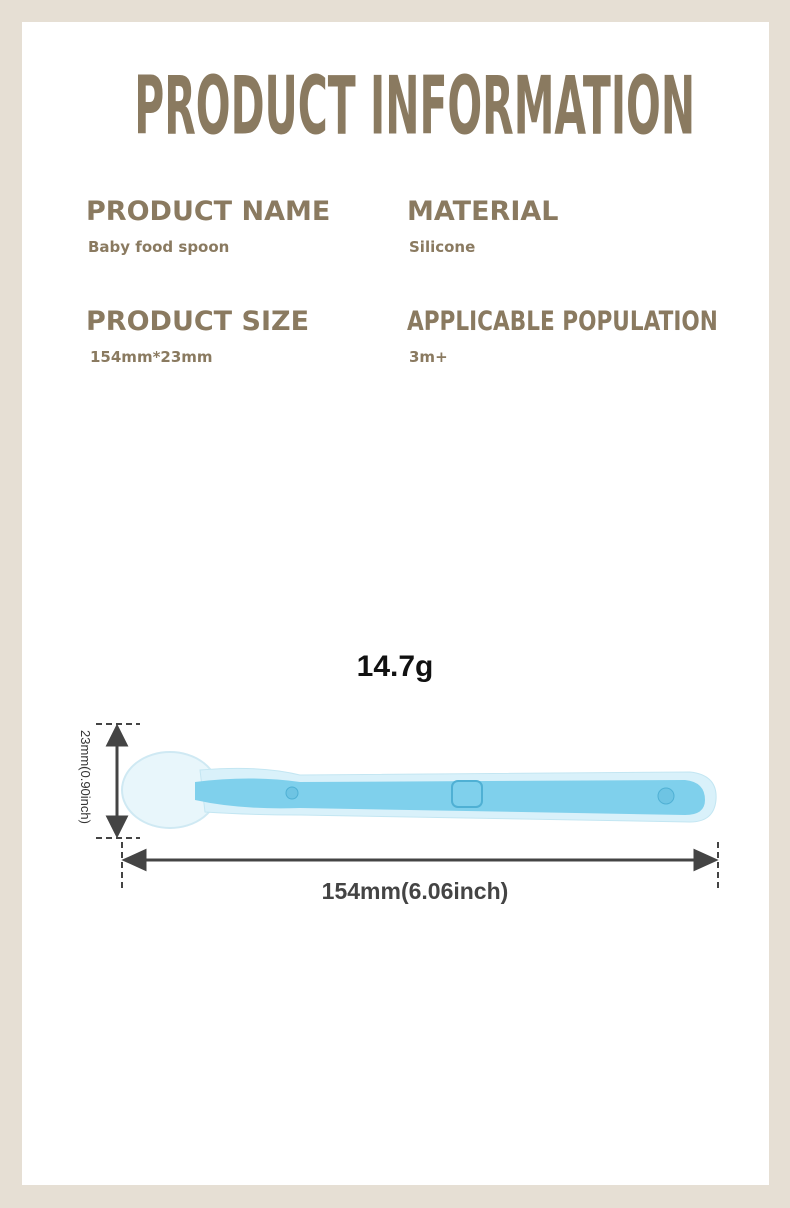 Image resolution: width=790 pixels, height=1208 pixels. I want to click on field-label-material: MATERIAL, so click(483, 211).